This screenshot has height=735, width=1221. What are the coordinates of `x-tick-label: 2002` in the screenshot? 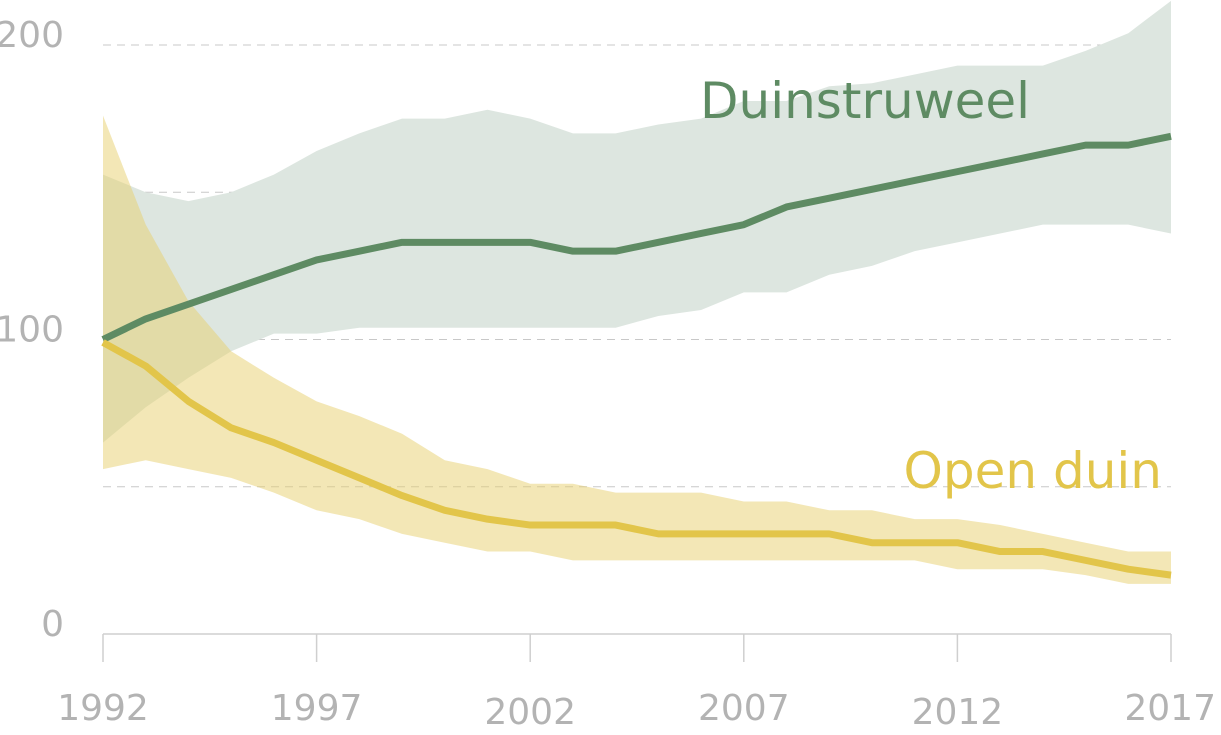 It's located at (530, 712).